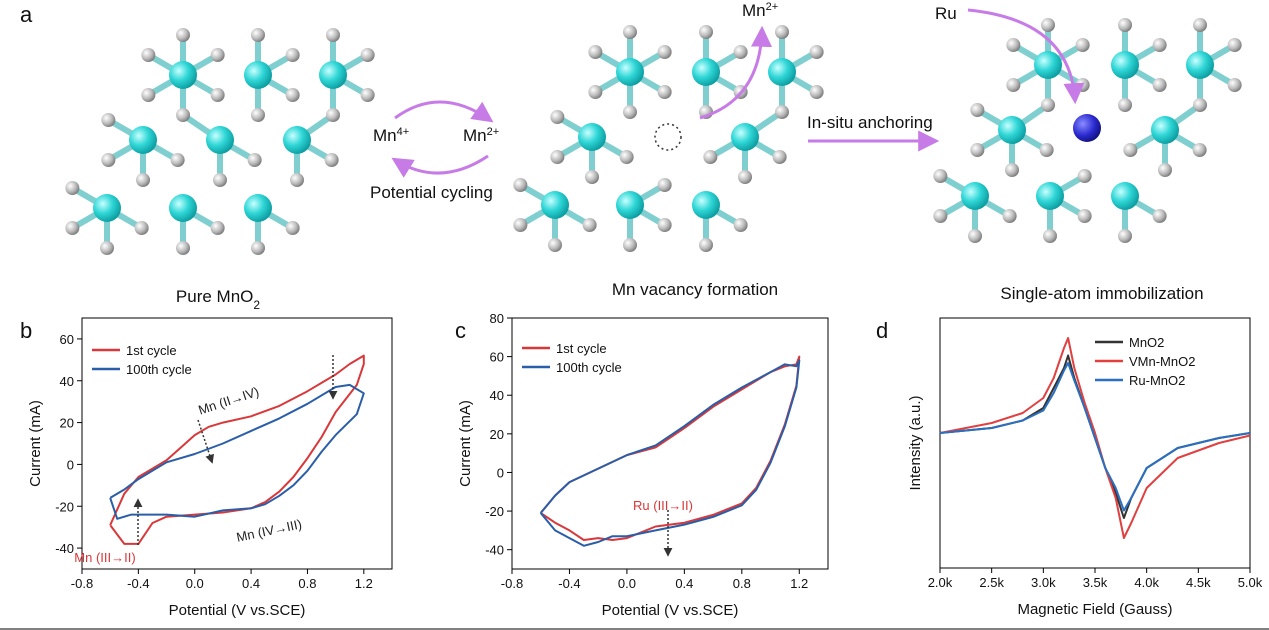 The width and height of the screenshot is (1269, 630). What do you see at coordinates (1146, 582) in the screenshot?
I see `x-tick-label: 4.0k` at bounding box center [1146, 582].